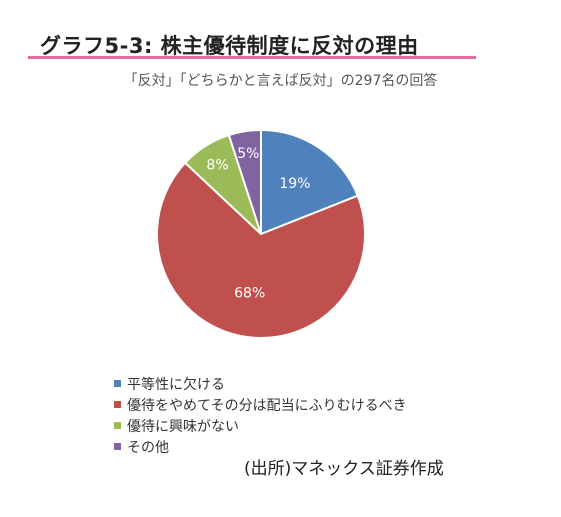  What do you see at coordinates (344, 469) in the screenshot?
I see `source-note: (出所)マネックス証券作成` at bounding box center [344, 469].